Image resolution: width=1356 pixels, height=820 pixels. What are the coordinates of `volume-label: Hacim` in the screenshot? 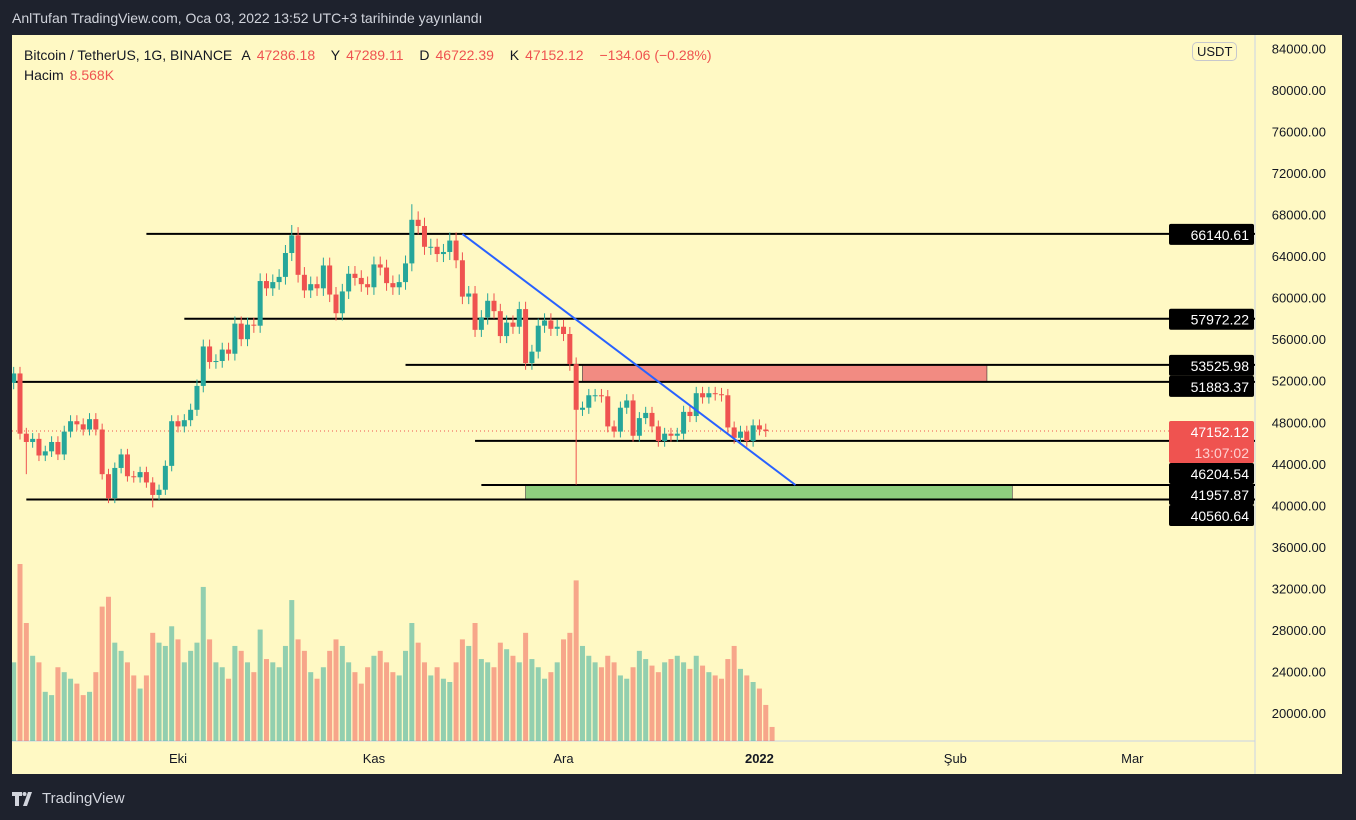 It's located at (44, 75).